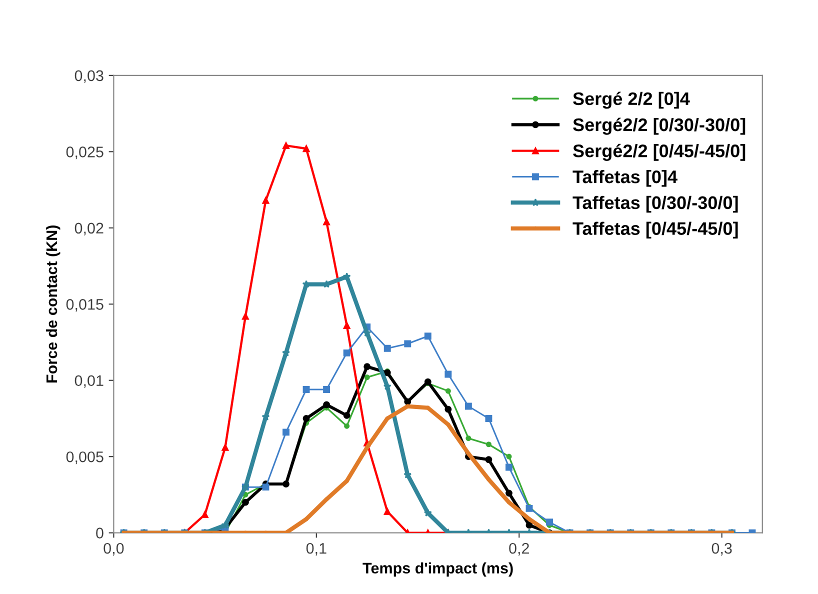  I want to click on y-tick-label: 0,02, so click(89, 229).